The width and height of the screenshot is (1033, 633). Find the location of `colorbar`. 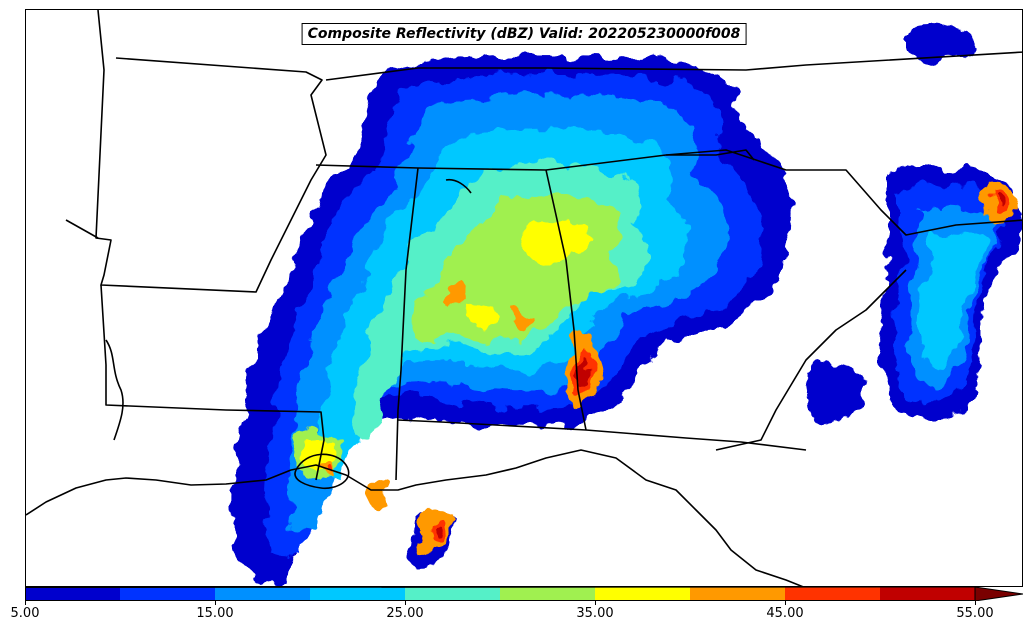

colorbar is located at coordinates (524, 594).